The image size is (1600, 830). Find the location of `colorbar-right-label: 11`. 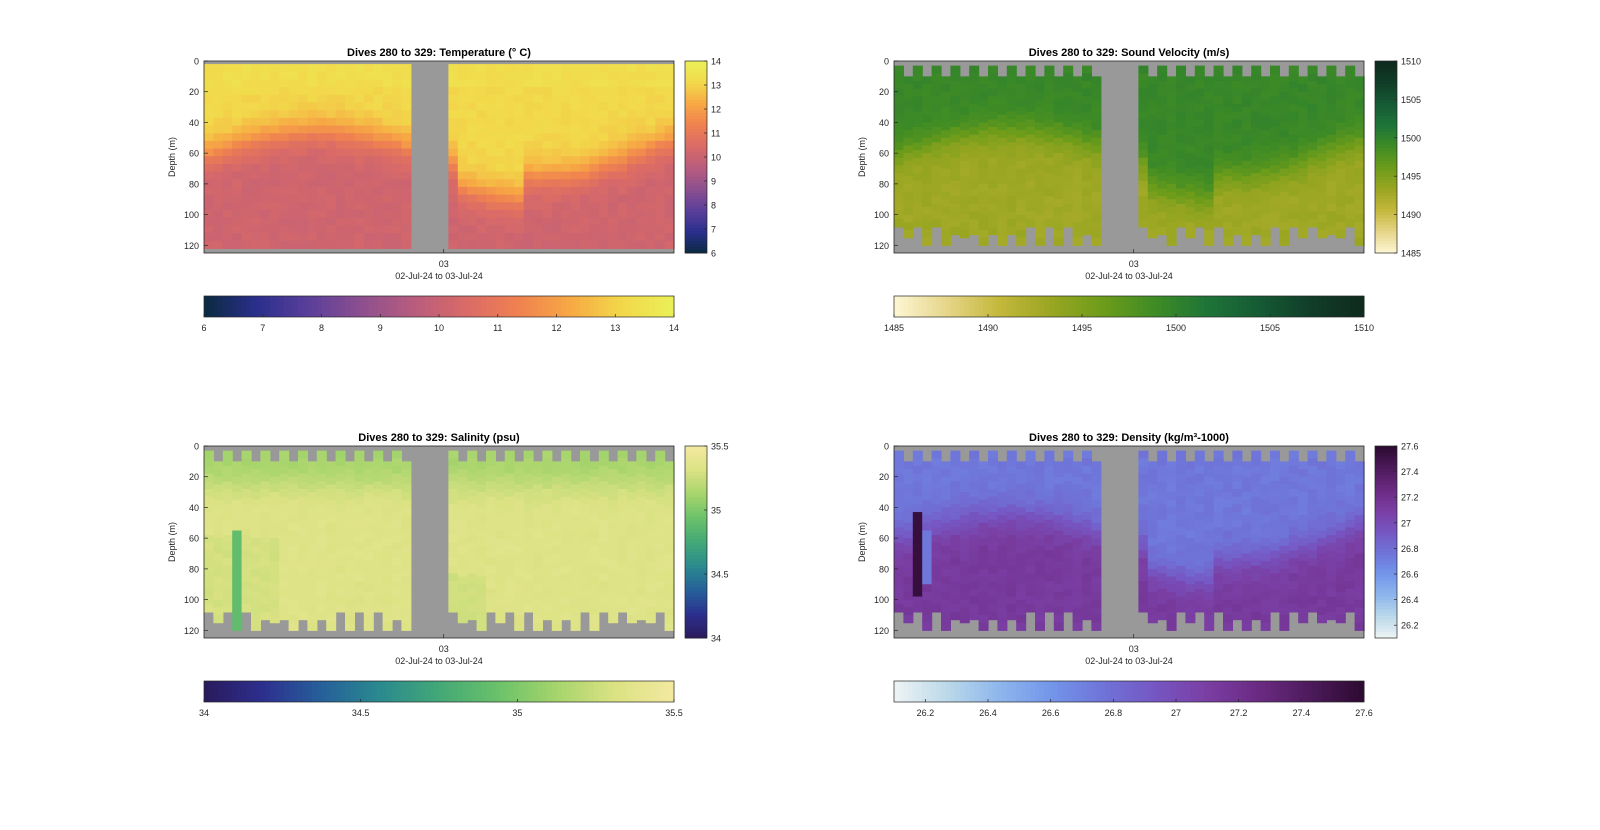

colorbar-right-label: 11 is located at coordinates (715, 134).